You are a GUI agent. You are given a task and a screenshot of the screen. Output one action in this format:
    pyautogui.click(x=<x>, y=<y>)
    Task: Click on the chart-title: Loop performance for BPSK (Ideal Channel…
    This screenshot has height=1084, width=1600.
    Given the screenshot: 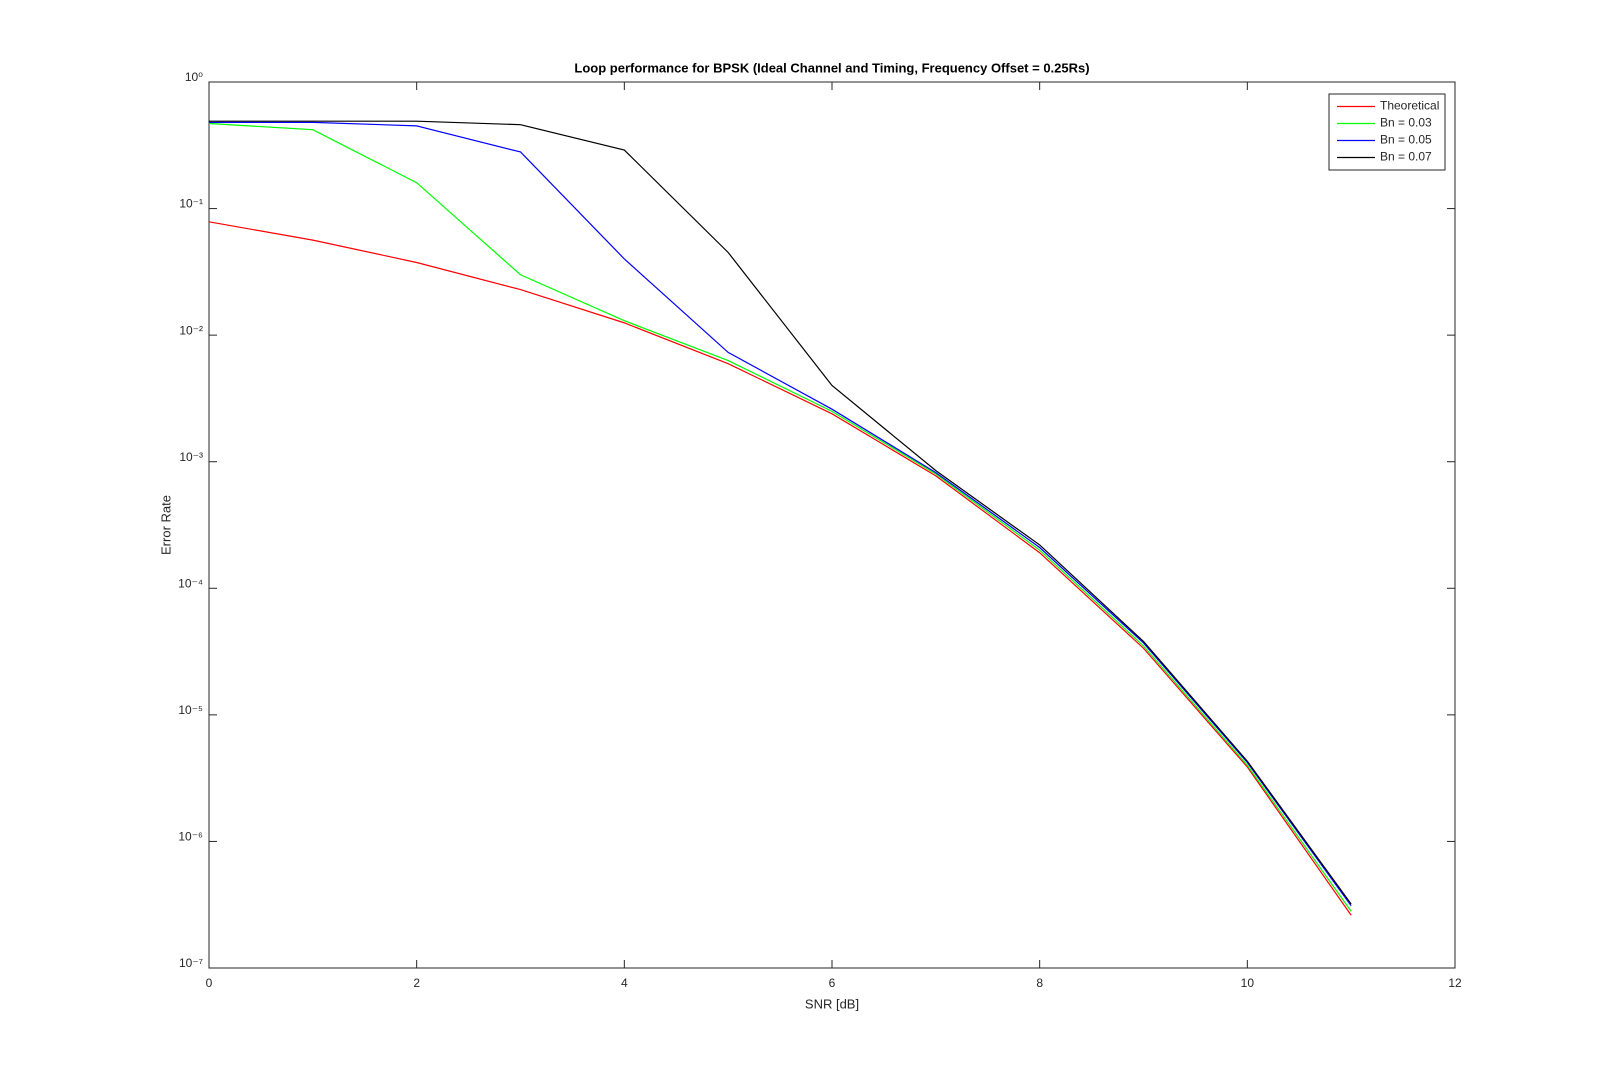 What is the action you would take?
    pyautogui.click(x=831, y=67)
    